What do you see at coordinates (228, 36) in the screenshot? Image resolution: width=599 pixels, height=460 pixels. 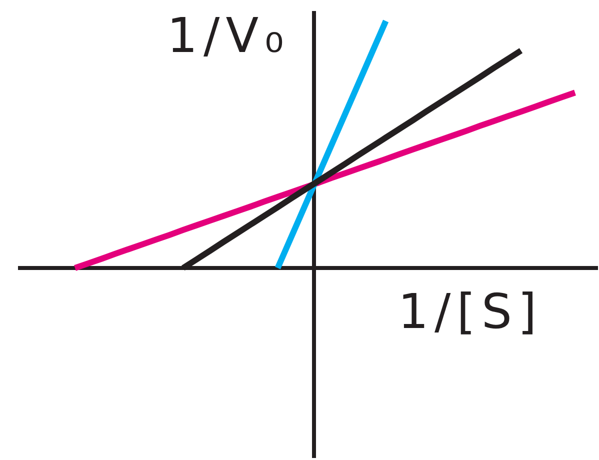 I see `y-axis-title: 1/V₀` at bounding box center [228, 36].